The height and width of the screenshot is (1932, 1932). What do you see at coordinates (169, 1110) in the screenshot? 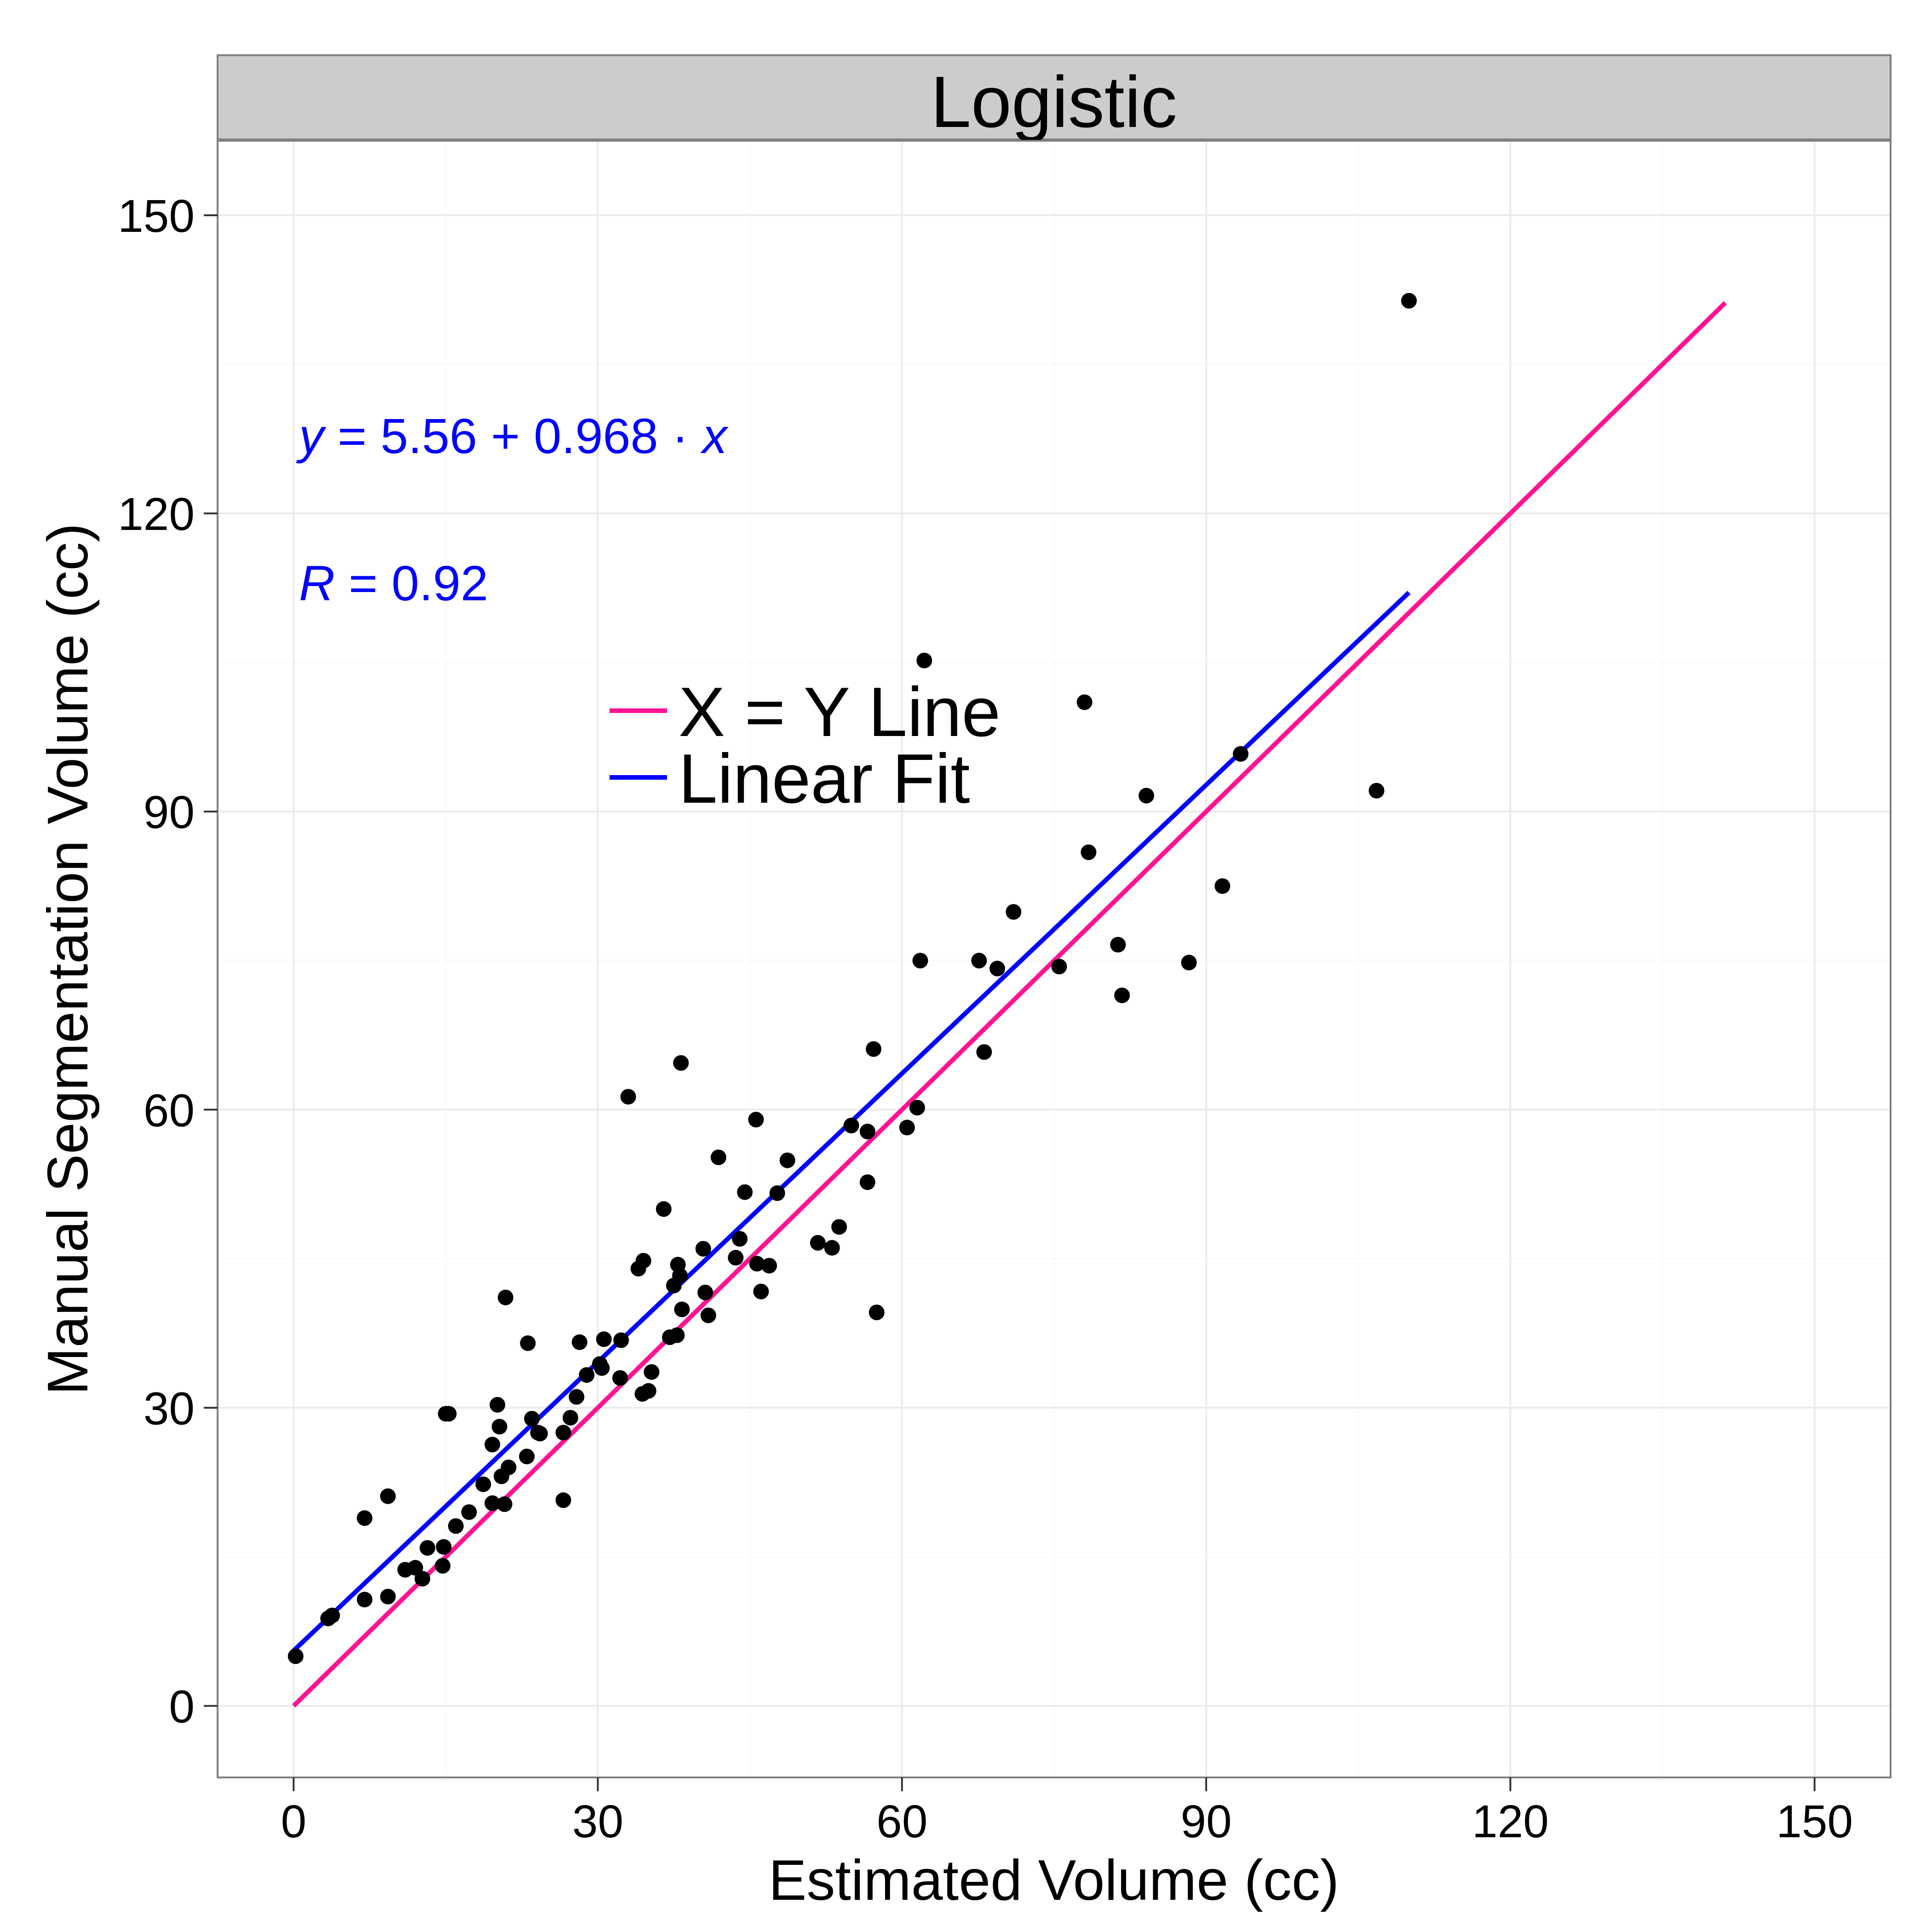
I see `y-tick-label: 60` at bounding box center [169, 1110].